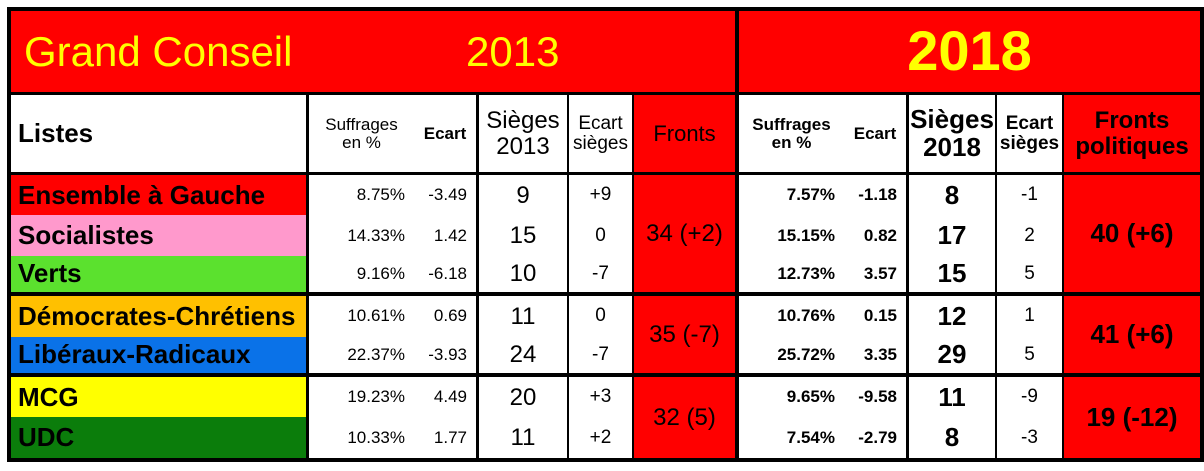 This screenshot has width=1204, height=471. What do you see at coordinates (1132, 417) in the screenshot?
I see `fronts-2018-mcg-udc: 19 (-12)` at bounding box center [1132, 417].